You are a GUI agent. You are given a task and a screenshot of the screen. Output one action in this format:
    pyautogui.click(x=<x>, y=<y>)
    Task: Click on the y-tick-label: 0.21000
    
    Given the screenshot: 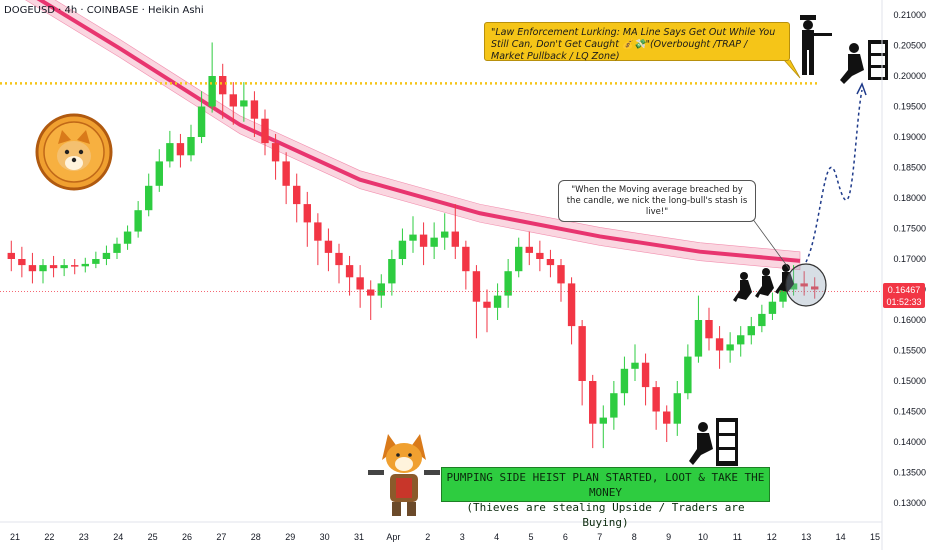 What is the action you would take?
    pyautogui.click(x=909, y=15)
    